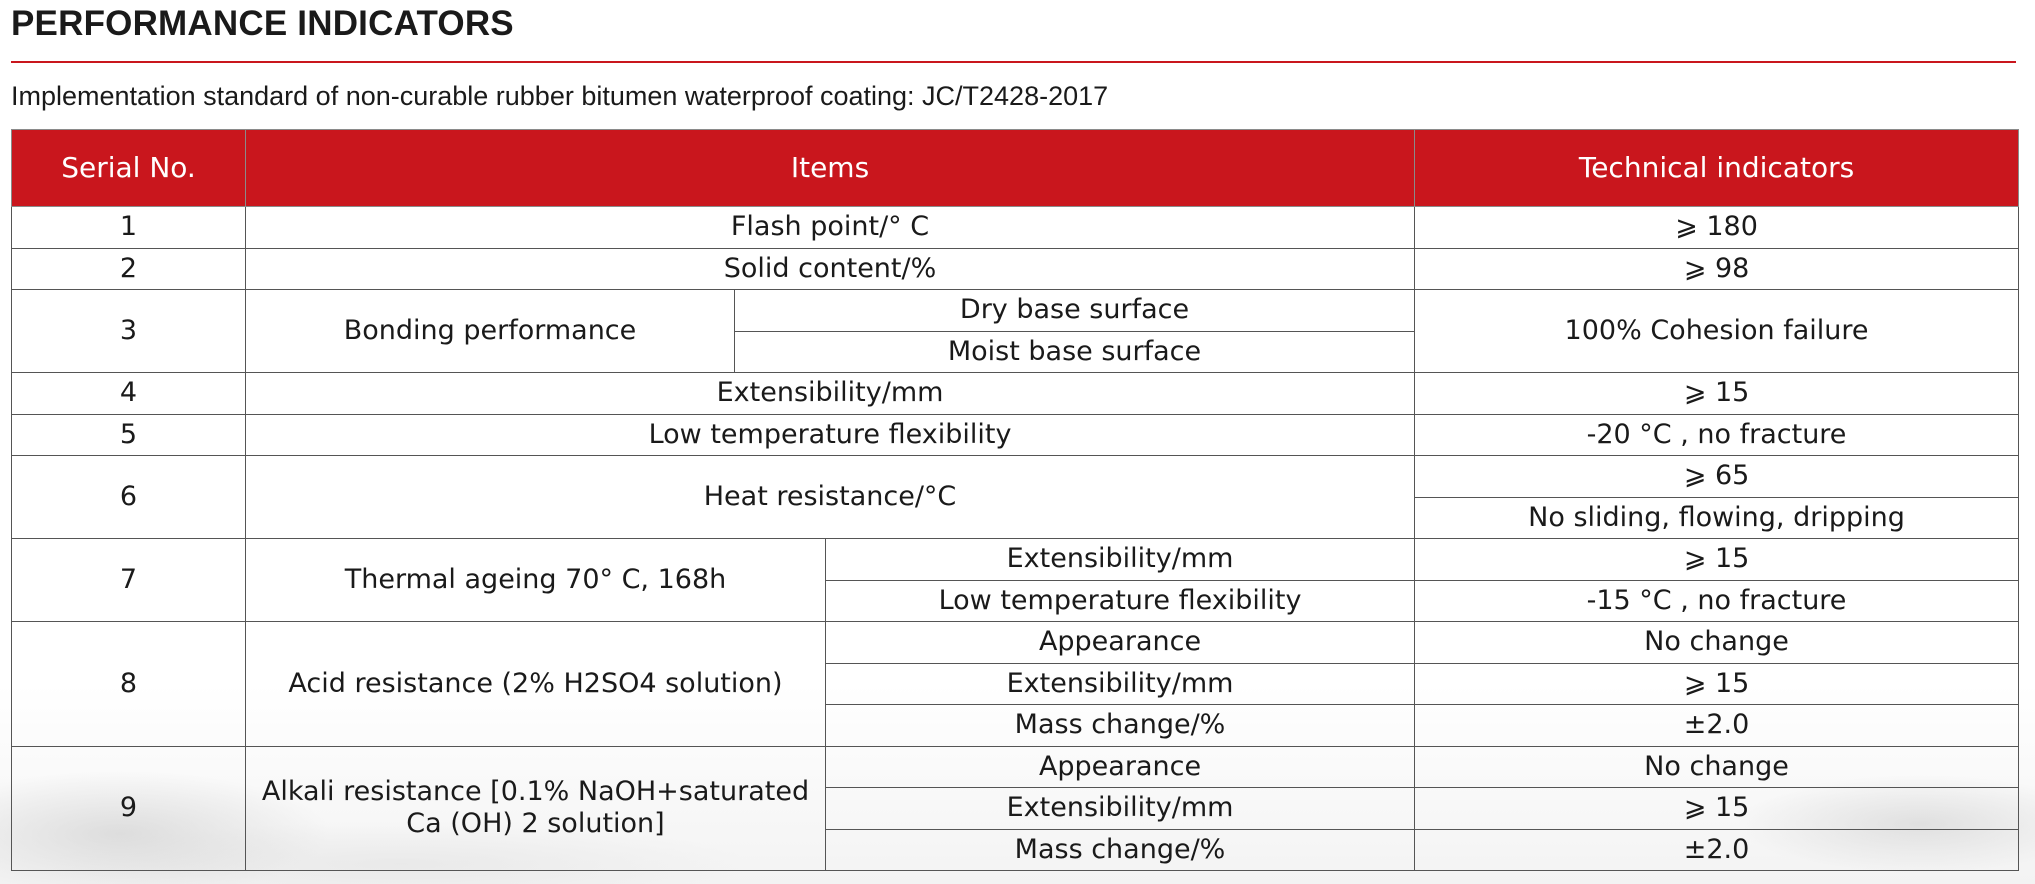  I want to click on indicator-cell: ⩾ 180, so click(1717, 227).